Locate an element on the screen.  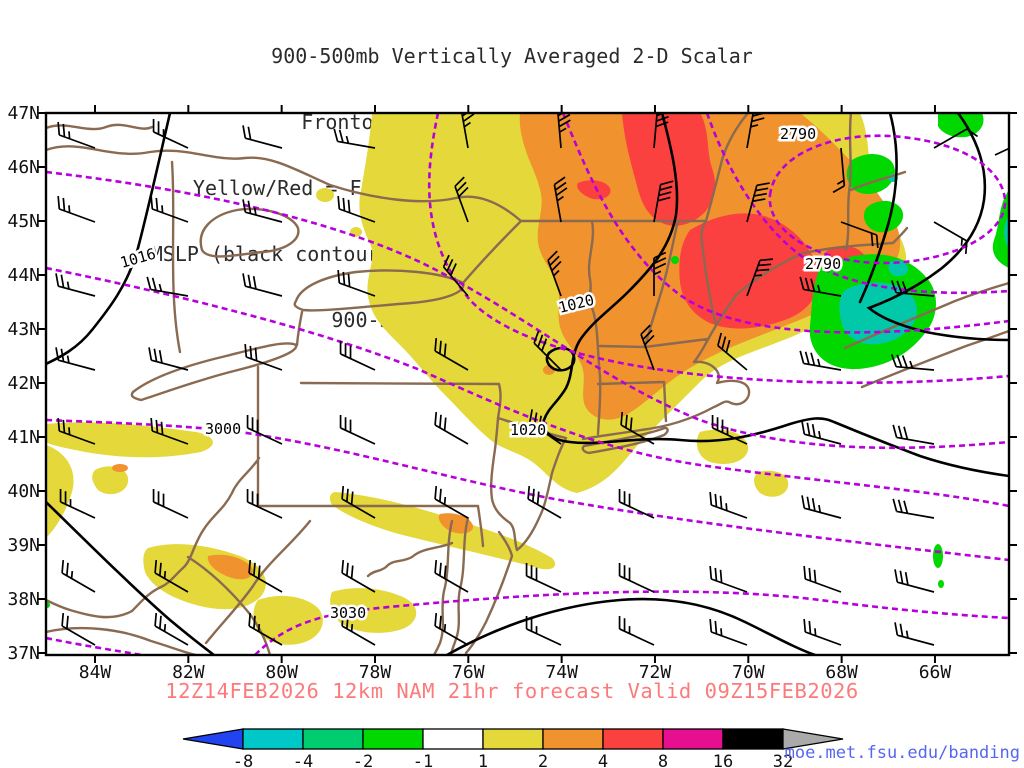
colorbar-tick-label: -8 is located at coordinates (243, 760).